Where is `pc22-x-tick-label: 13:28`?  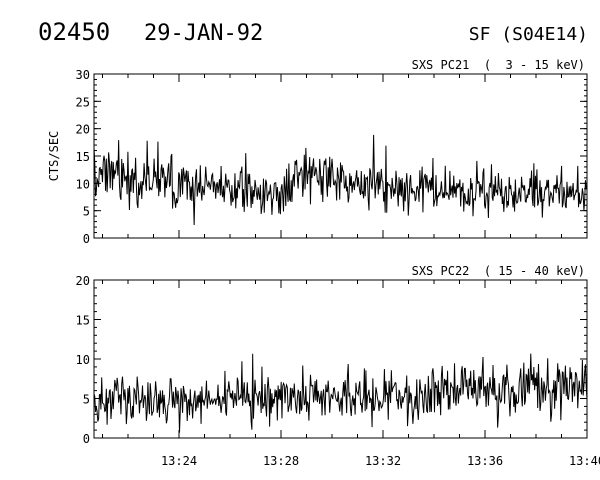
pc22-x-tick-label: 13:28 is located at coordinates (281, 461).